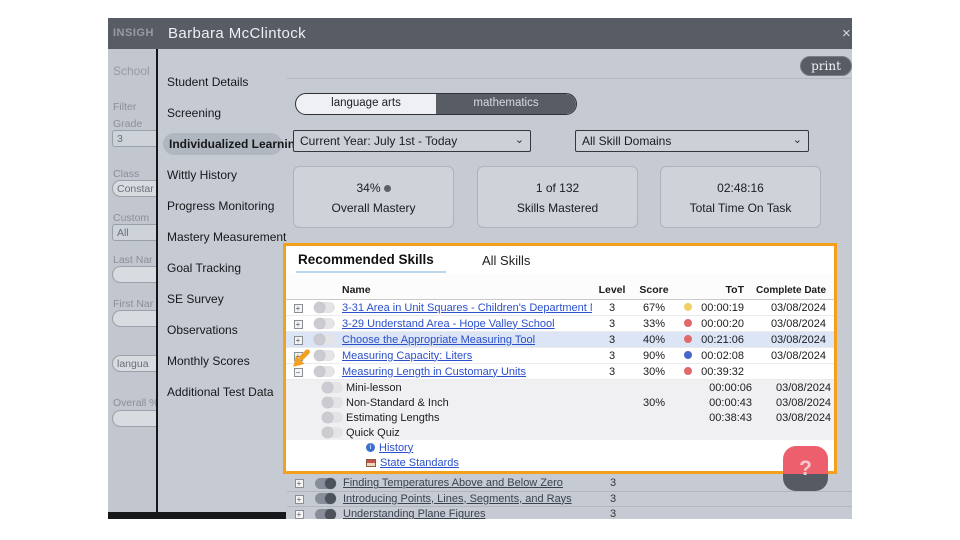 Image resolution: width=960 pixels, height=540 pixels. What do you see at coordinates (208, 82) in the screenshot?
I see `menu-student-details: Student Details` at bounding box center [208, 82].